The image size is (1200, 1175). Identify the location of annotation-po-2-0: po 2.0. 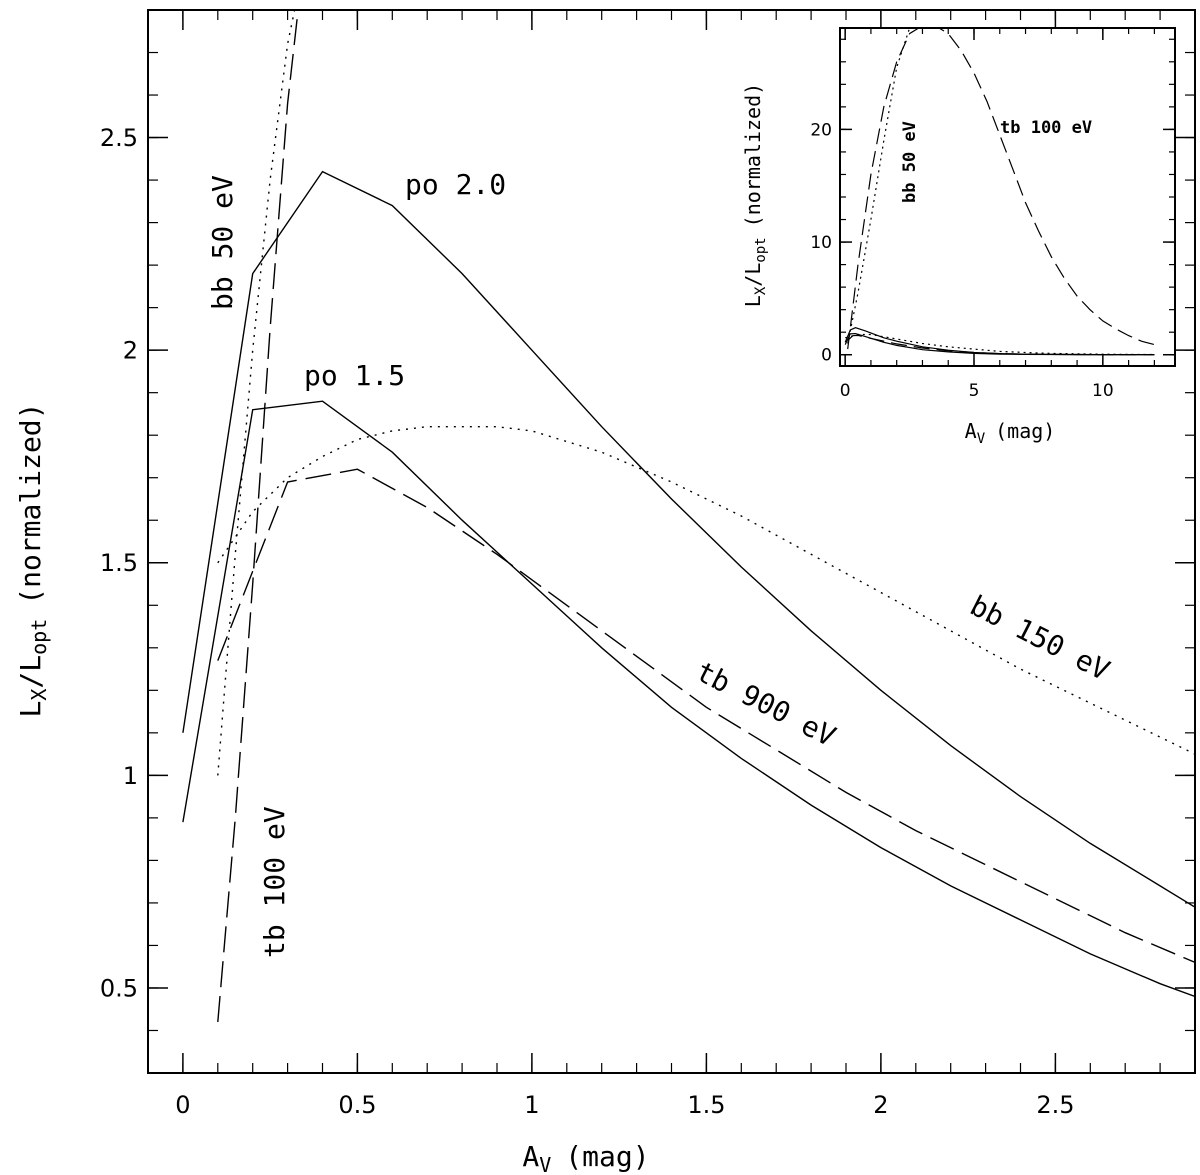
(455, 184).